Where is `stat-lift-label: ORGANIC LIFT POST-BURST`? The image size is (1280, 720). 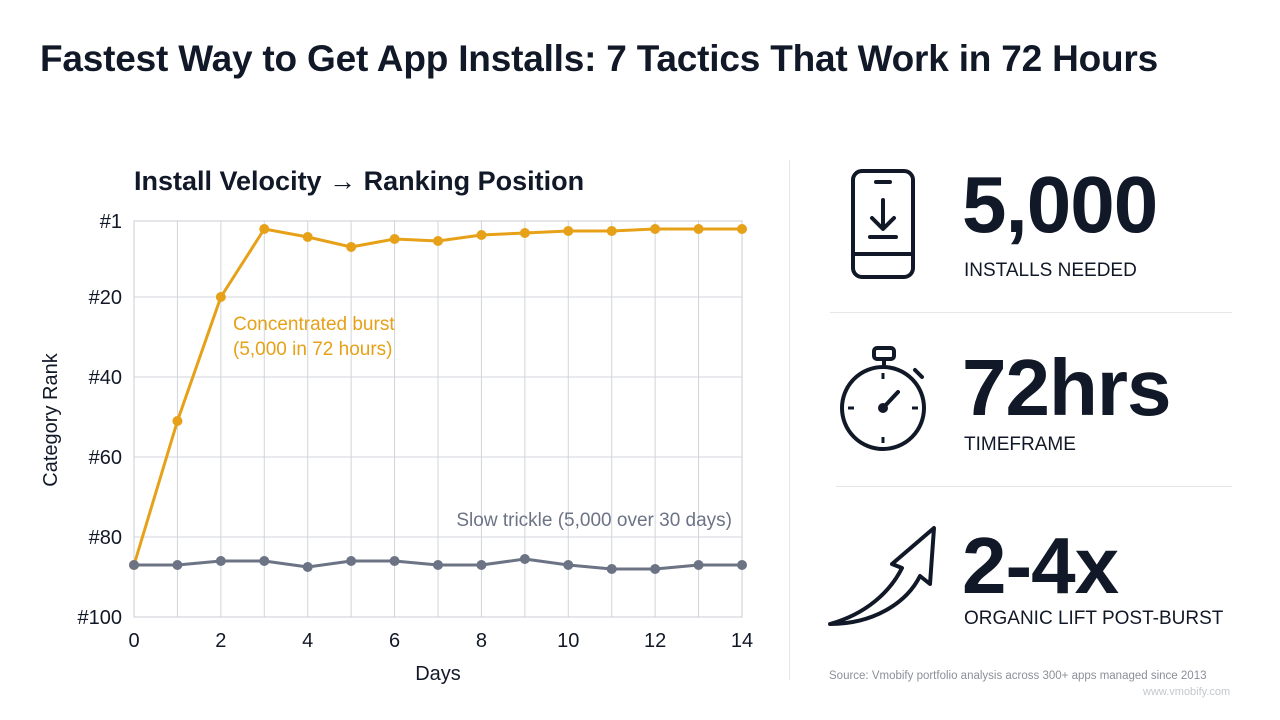 stat-lift-label: ORGANIC LIFT POST-BURST is located at coordinates (1094, 618).